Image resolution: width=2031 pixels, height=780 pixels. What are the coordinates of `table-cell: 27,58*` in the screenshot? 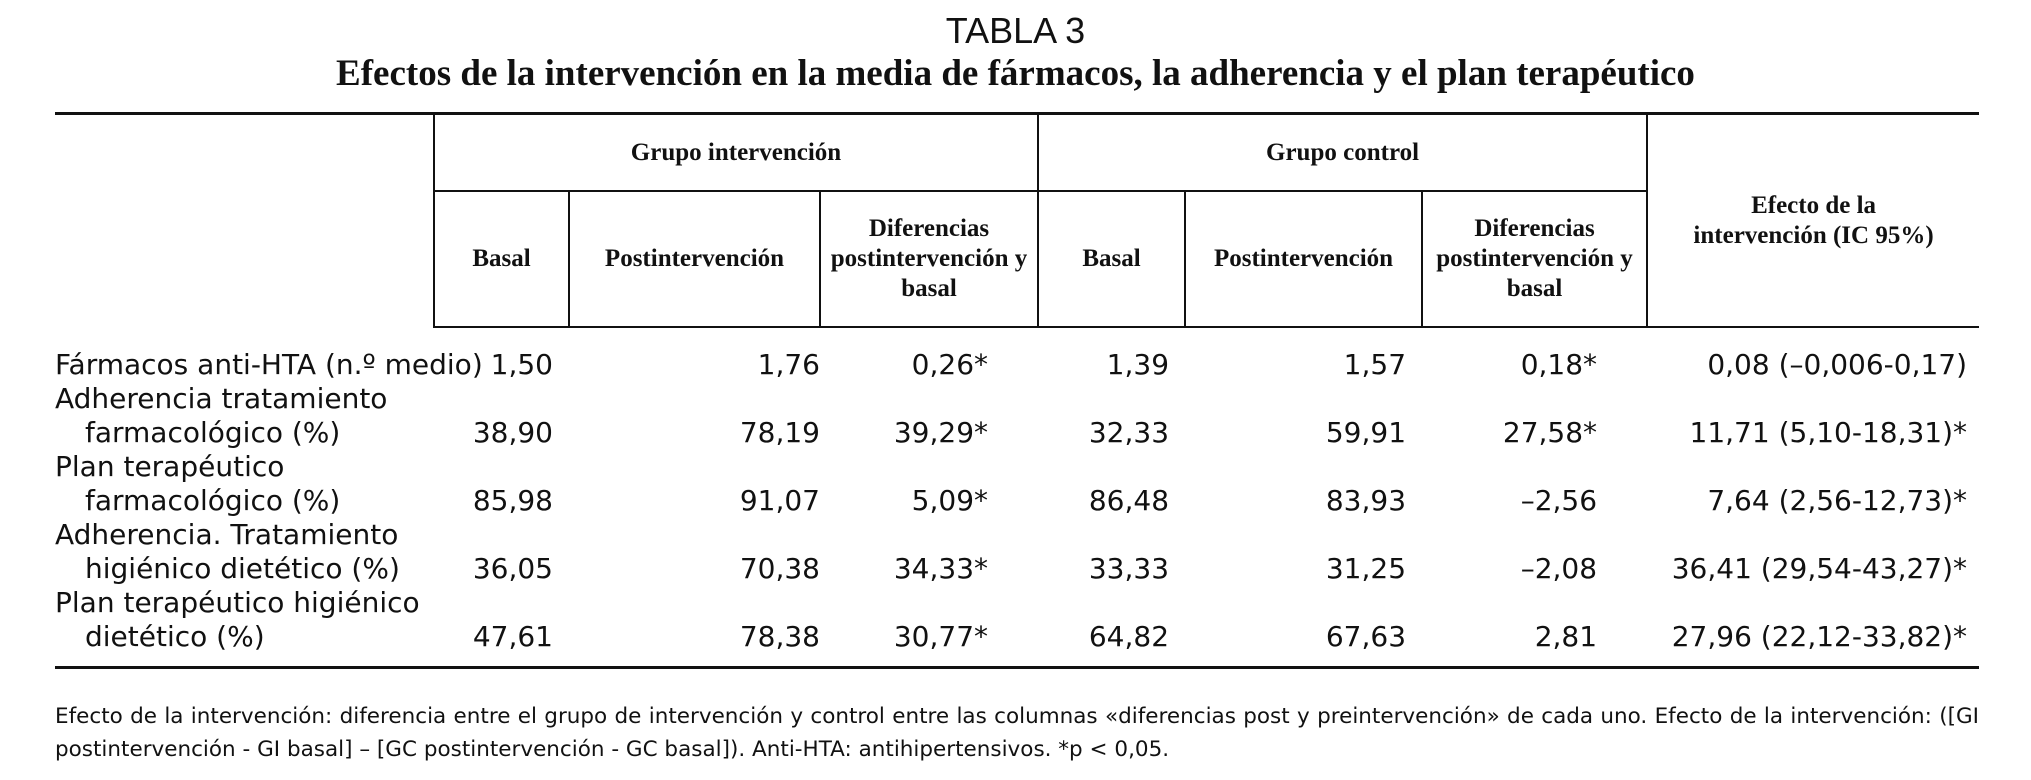 It's located at (1550, 432).